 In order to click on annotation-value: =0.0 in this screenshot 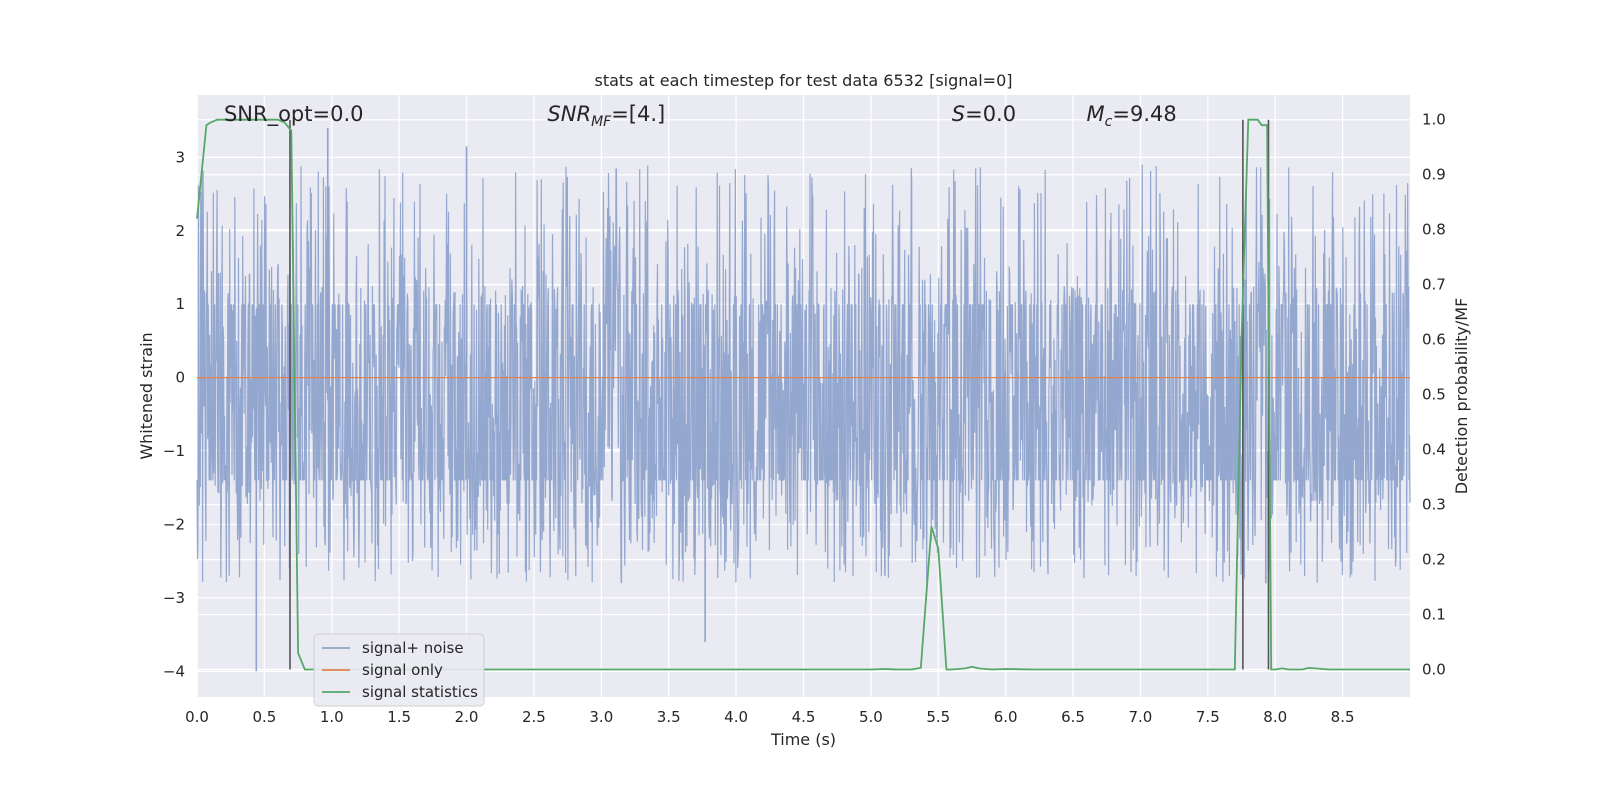, I will do `click(990, 114)`.